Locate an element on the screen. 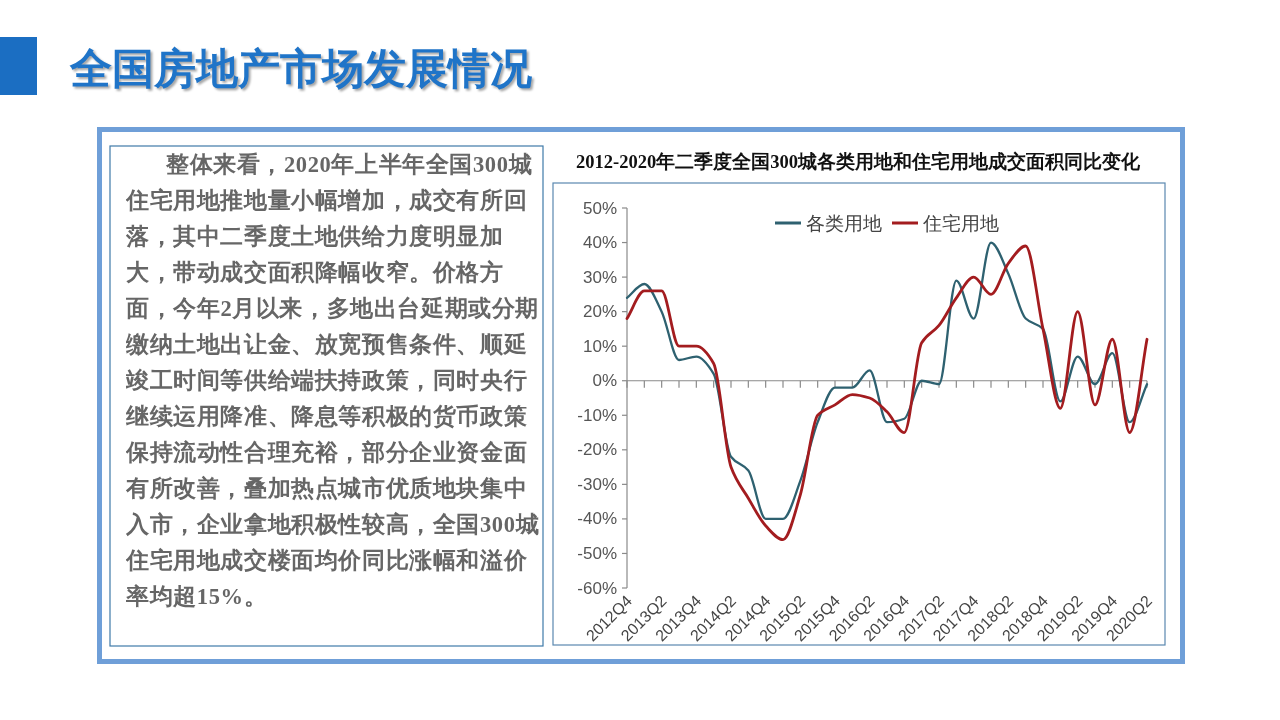 This screenshot has width=1280, height=720. chart-title: 2012-2020年二季度全国300城各类用地和住宅用地成交面积同比变化 is located at coordinates (858, 161).